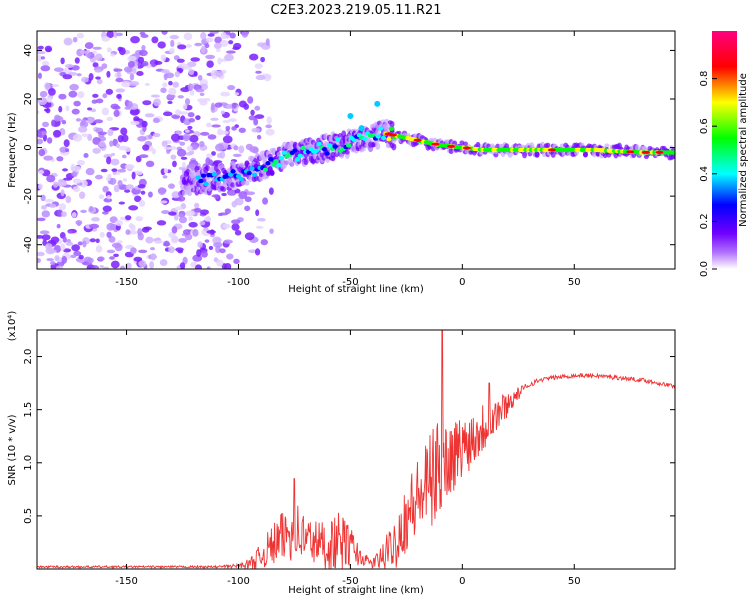 The width and height of the screenshot is (750, 600). Describe the element at coordinates (704, 126) in the screenshot. I see `colorbar-tick-label: 0.6` at that location.